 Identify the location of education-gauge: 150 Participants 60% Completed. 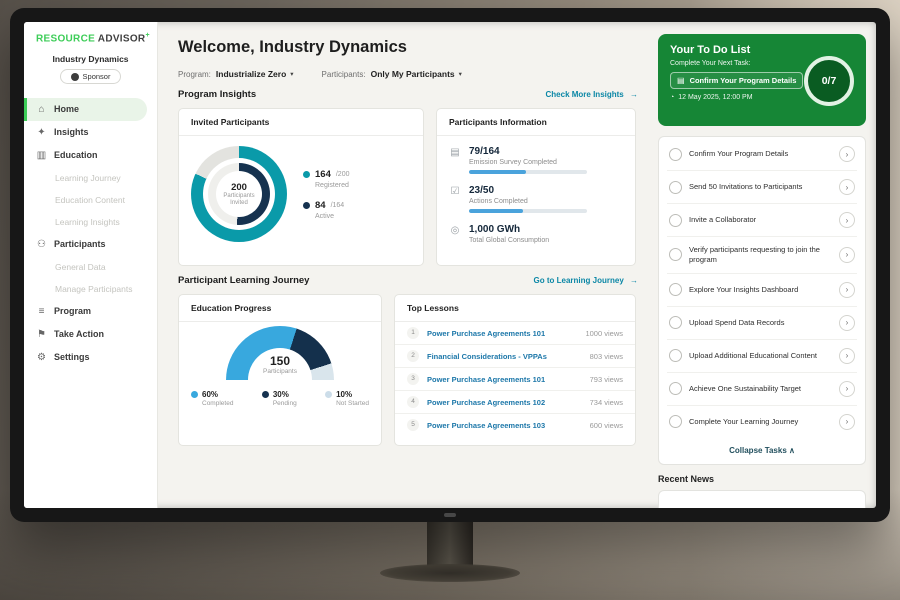
(280, 364).